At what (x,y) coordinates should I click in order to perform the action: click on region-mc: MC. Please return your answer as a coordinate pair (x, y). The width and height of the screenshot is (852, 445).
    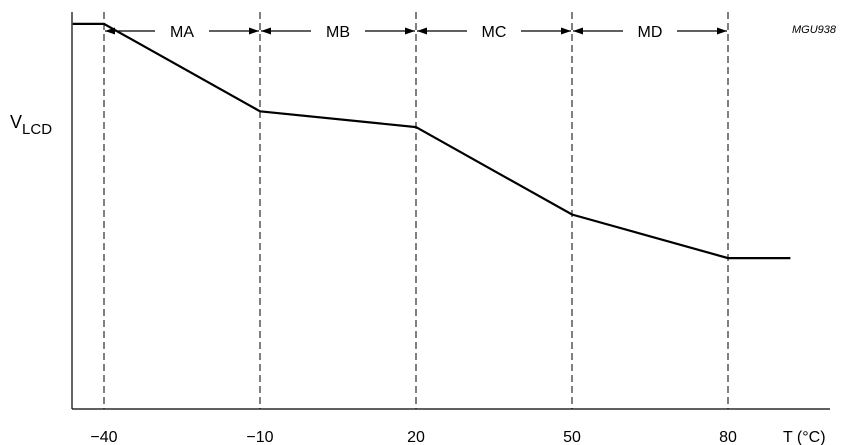
    Looking at the image, I should click on (494, 32).